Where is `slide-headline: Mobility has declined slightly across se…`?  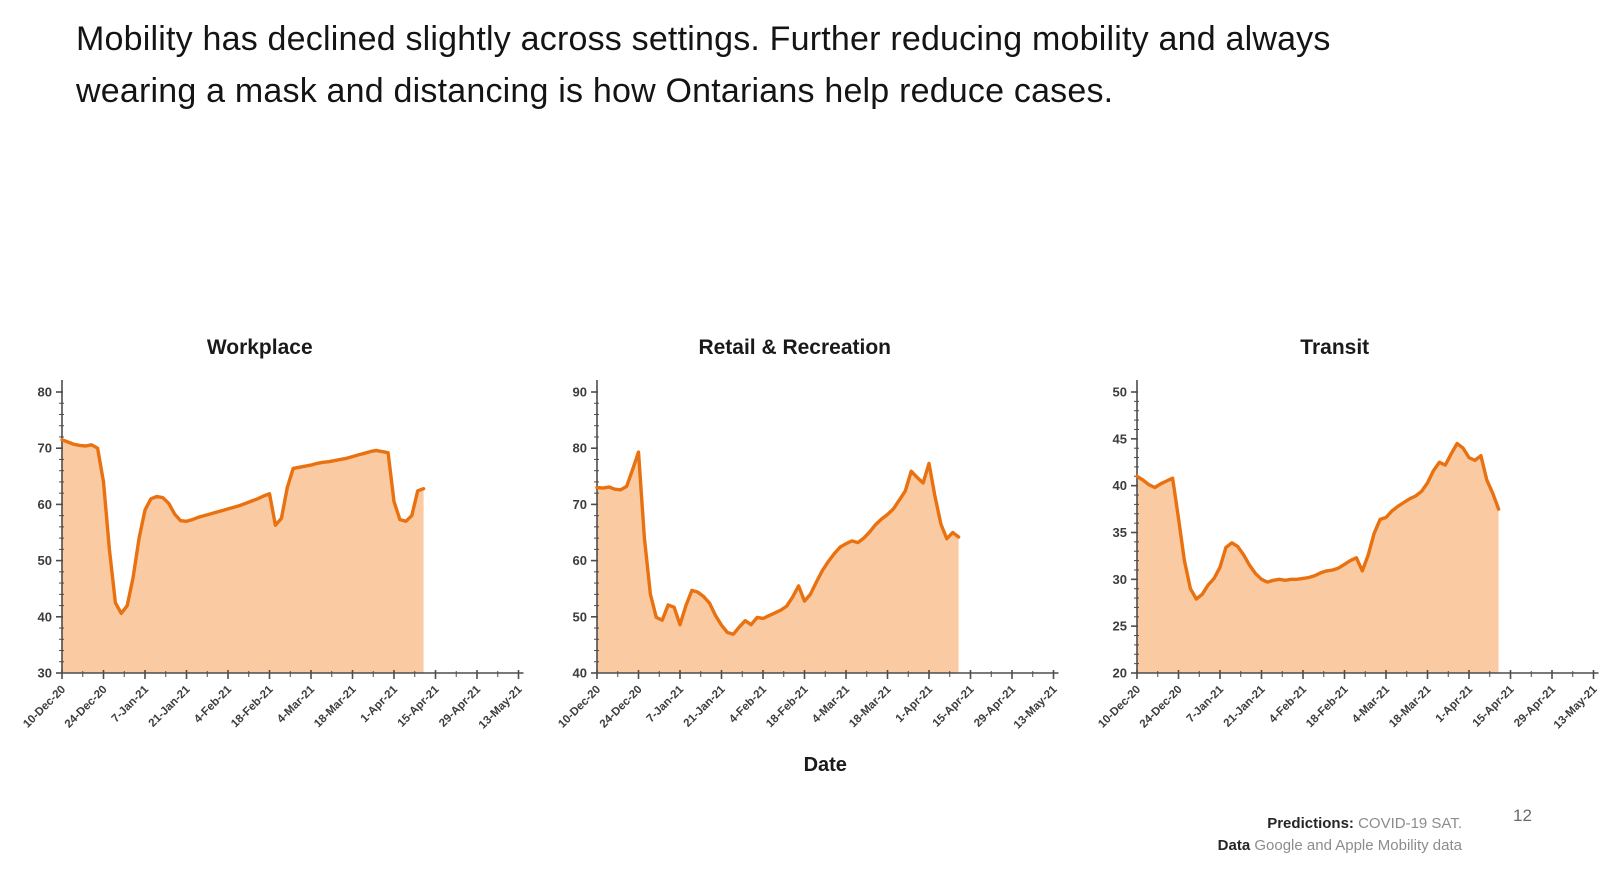
slide-headline: Mobility has declined slightly across se… is located at coordinates (703, 65).